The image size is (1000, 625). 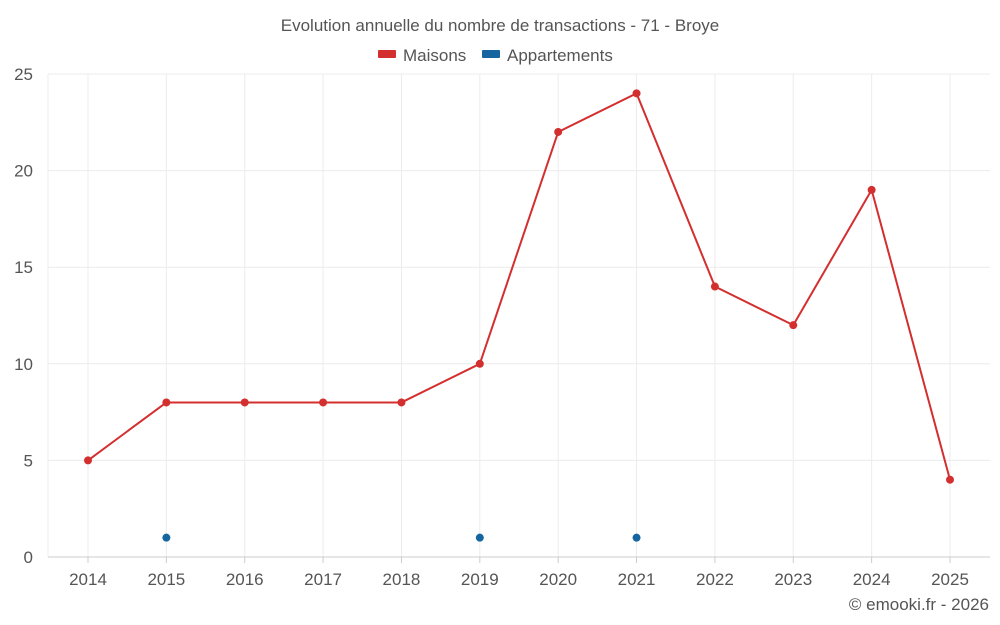 What do you see at coordinates (323, 579) in the screenshot?
I see `x-tick-label: 2017` at bounding box center [323, 579].